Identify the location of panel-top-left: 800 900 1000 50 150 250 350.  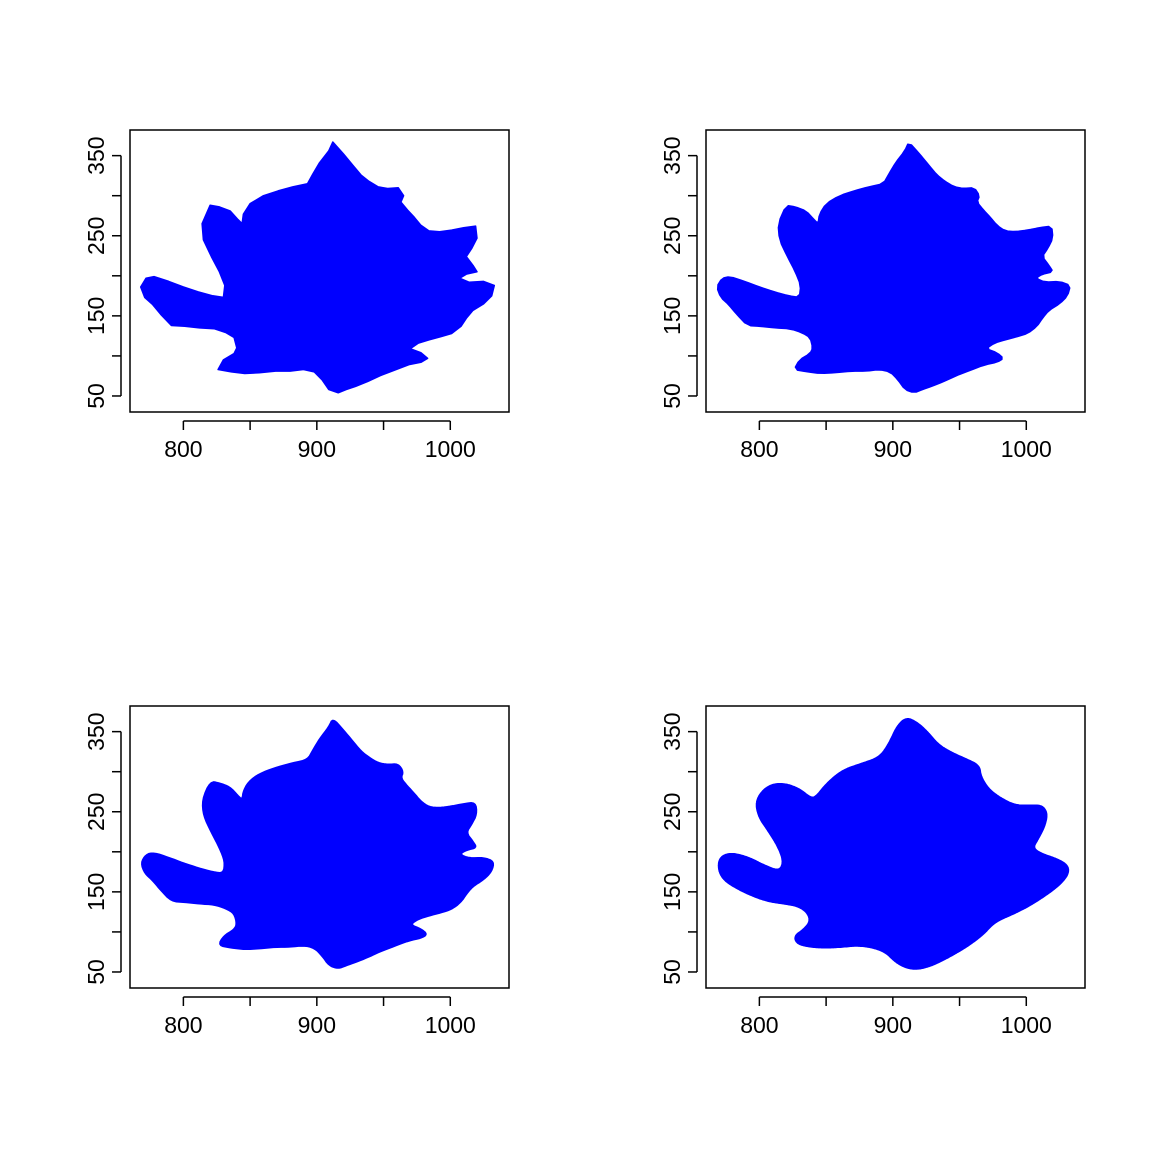
(296, 295).